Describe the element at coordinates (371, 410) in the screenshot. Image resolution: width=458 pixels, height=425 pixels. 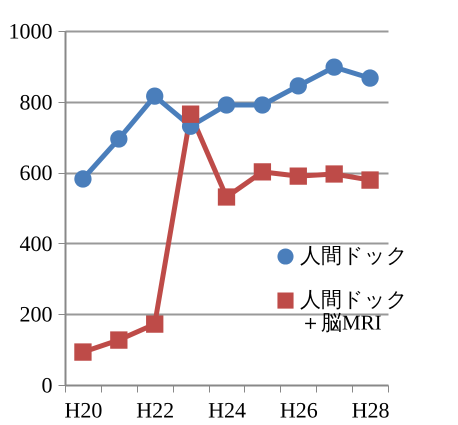
I see `x-tick-label: H28` at that location.